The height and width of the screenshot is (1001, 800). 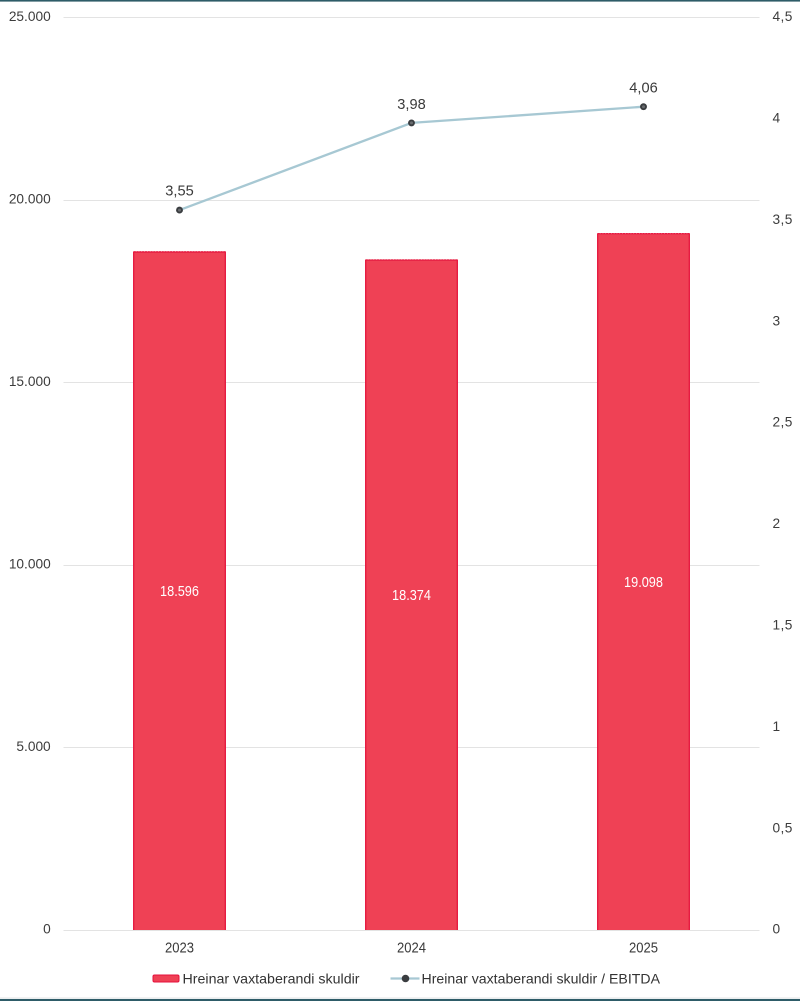 I want to click on svg-text: 18.596, so click(x=179, y=592).